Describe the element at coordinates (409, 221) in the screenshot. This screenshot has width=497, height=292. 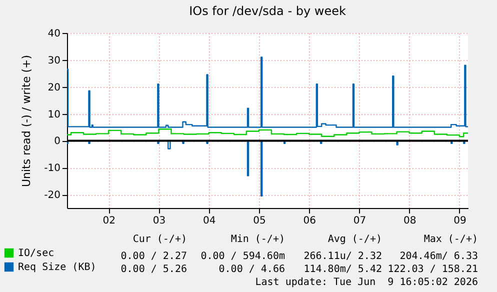
I see `x-tick-label: 08` at that location.